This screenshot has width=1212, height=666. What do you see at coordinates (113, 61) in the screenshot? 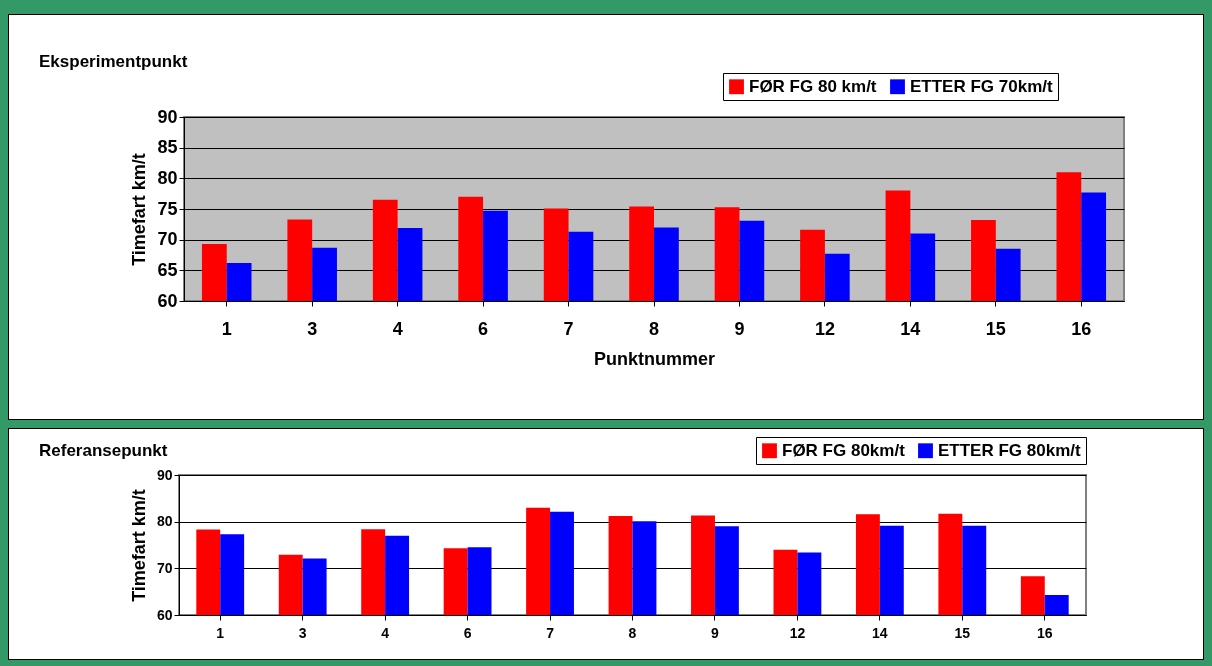
I see `chart-title: Eksperimentpunkt` at bounding box center [113, 61].